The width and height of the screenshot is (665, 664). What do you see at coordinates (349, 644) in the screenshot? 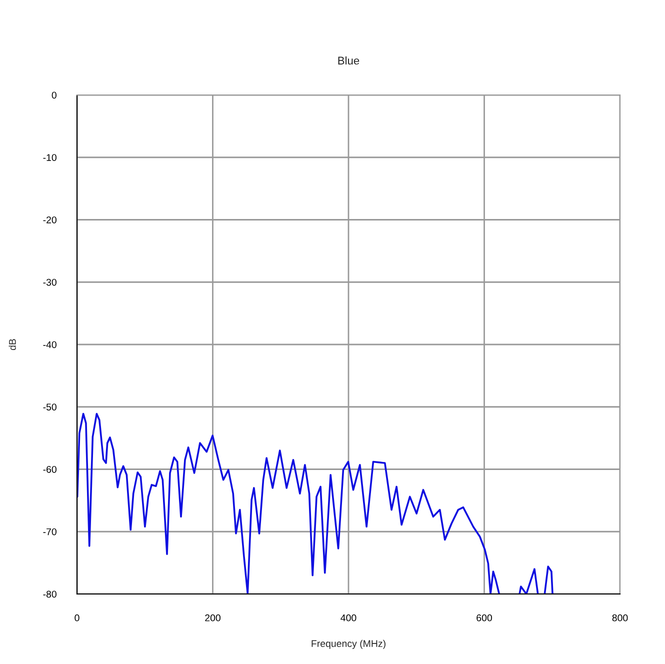
I see `x-axis-title: Frequency (MHz)` at bounding box center [349, 644].